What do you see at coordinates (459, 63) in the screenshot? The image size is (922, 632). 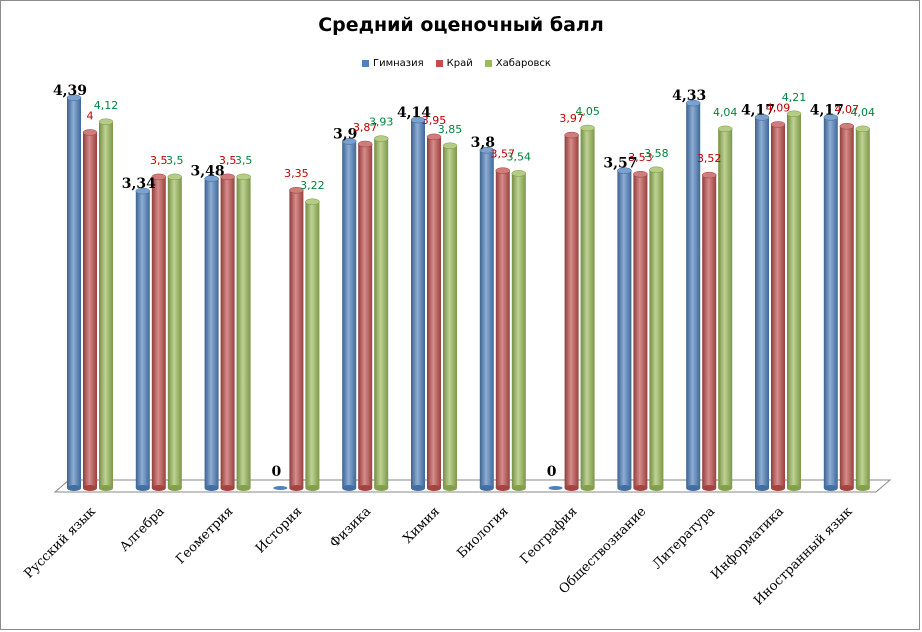 I see `legend-label: Край` at bounding box center [459, 63].